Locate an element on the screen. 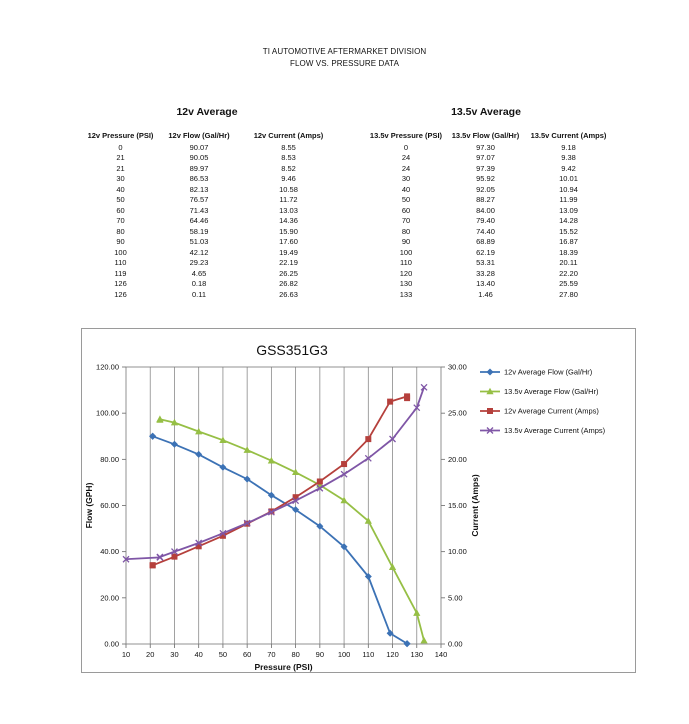  y-tick-label: 80.00 is located at coordinates (109, 459).